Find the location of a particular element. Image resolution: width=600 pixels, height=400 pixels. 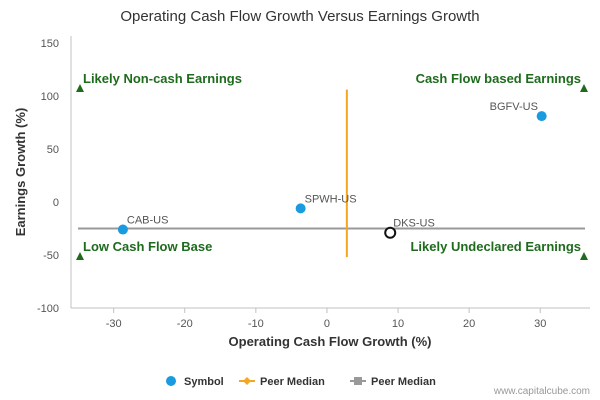

x-tick-label: 20 is located at coordinates (469, 324).